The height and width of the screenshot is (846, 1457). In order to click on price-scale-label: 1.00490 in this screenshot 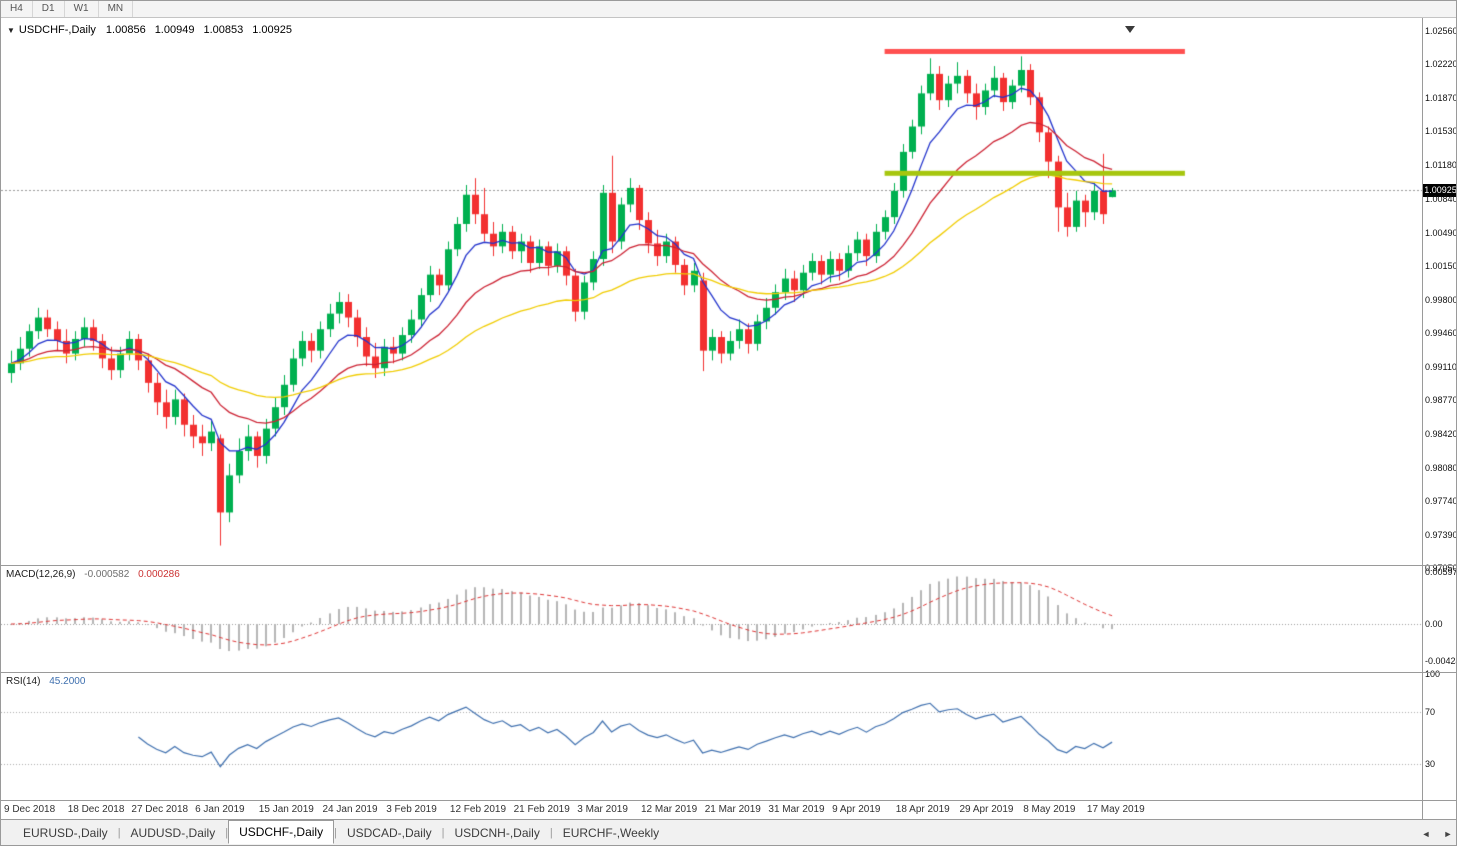, I will do `click(1441, 233)`.